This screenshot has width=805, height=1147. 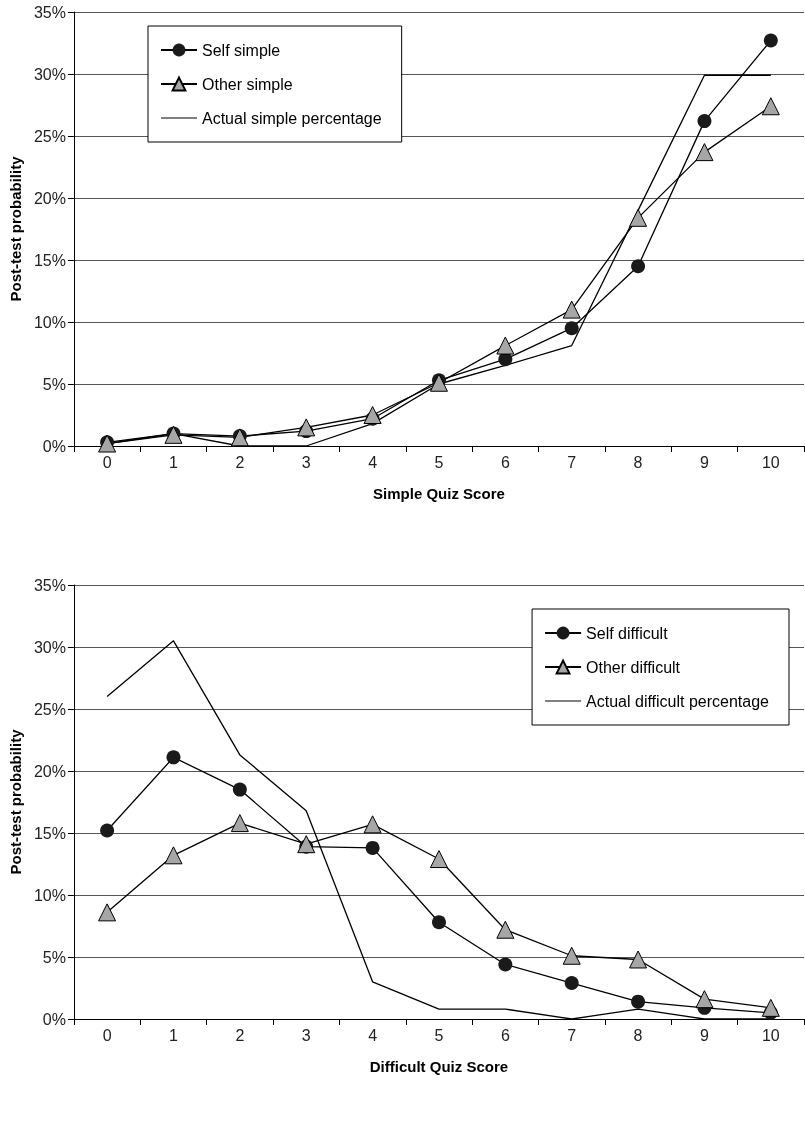 What do you see at coordinates (247, 84) in the screenshot?
I see `legend-label: Other simple` at bounding box center [247, 84].